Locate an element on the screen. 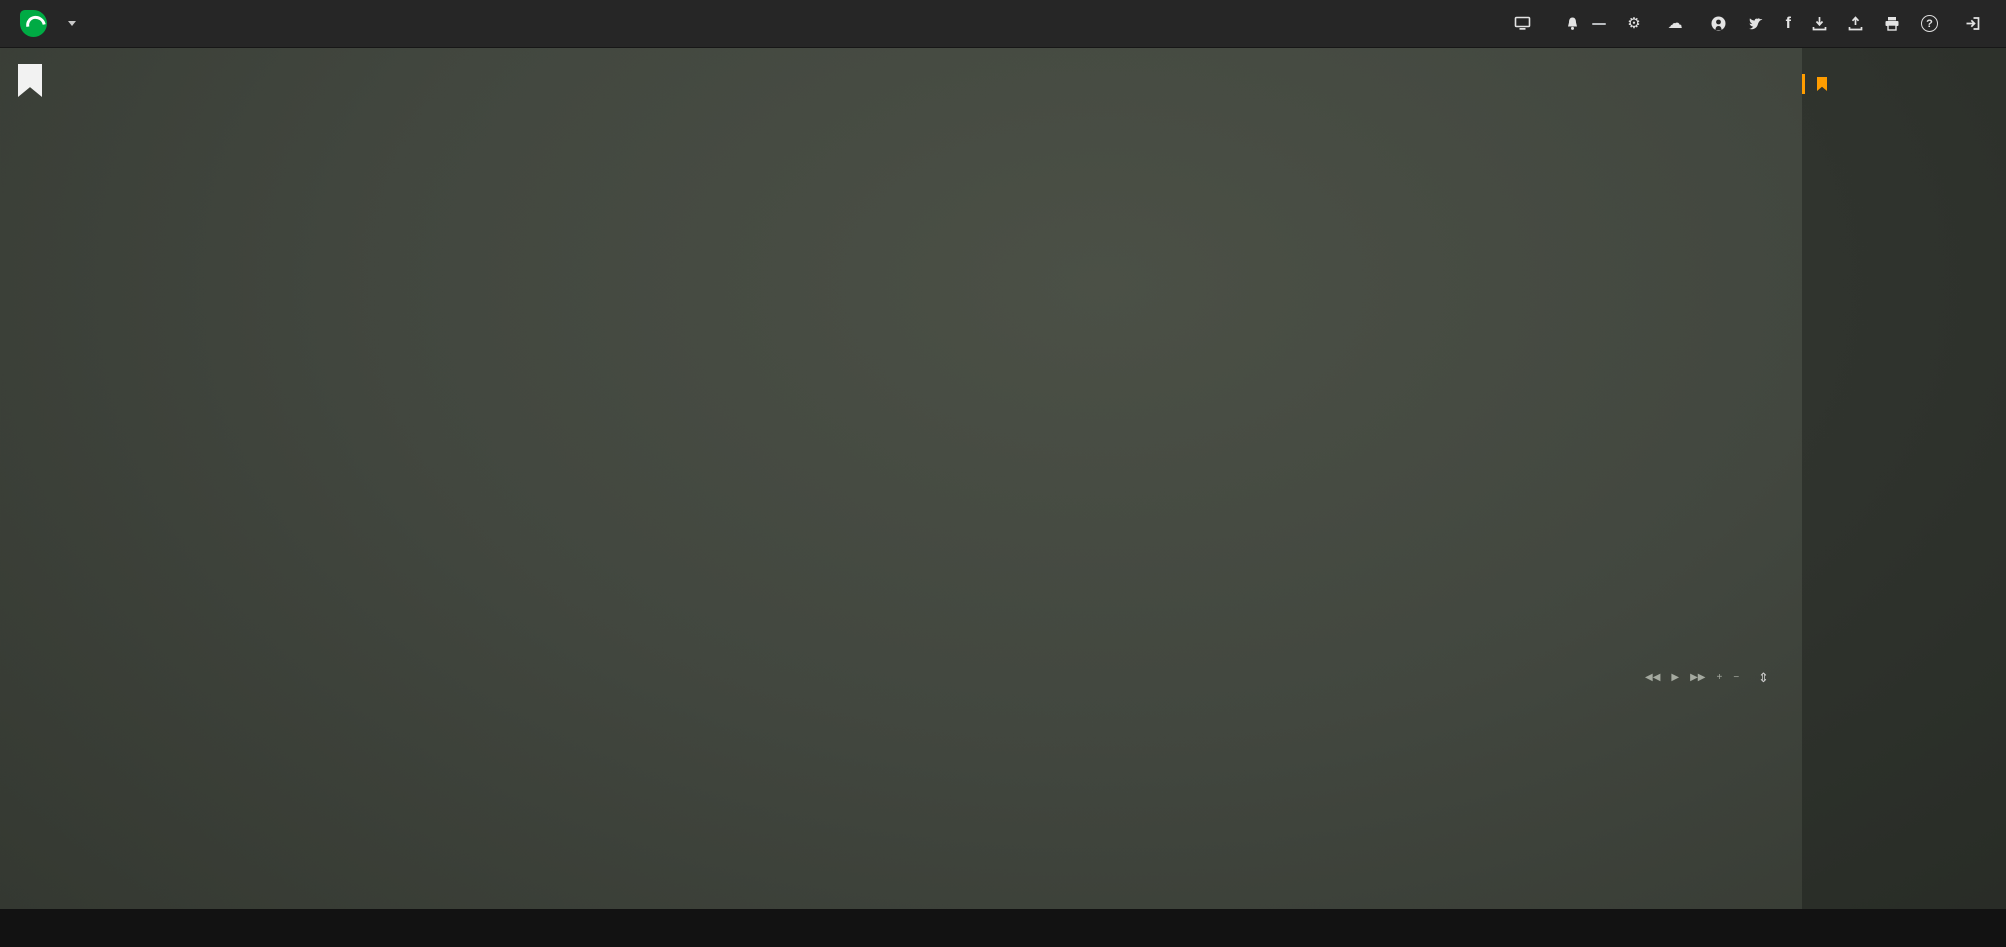 This screenshot has width=2006, height=947. facebook-button: f is located at coordinates (1788, 24).